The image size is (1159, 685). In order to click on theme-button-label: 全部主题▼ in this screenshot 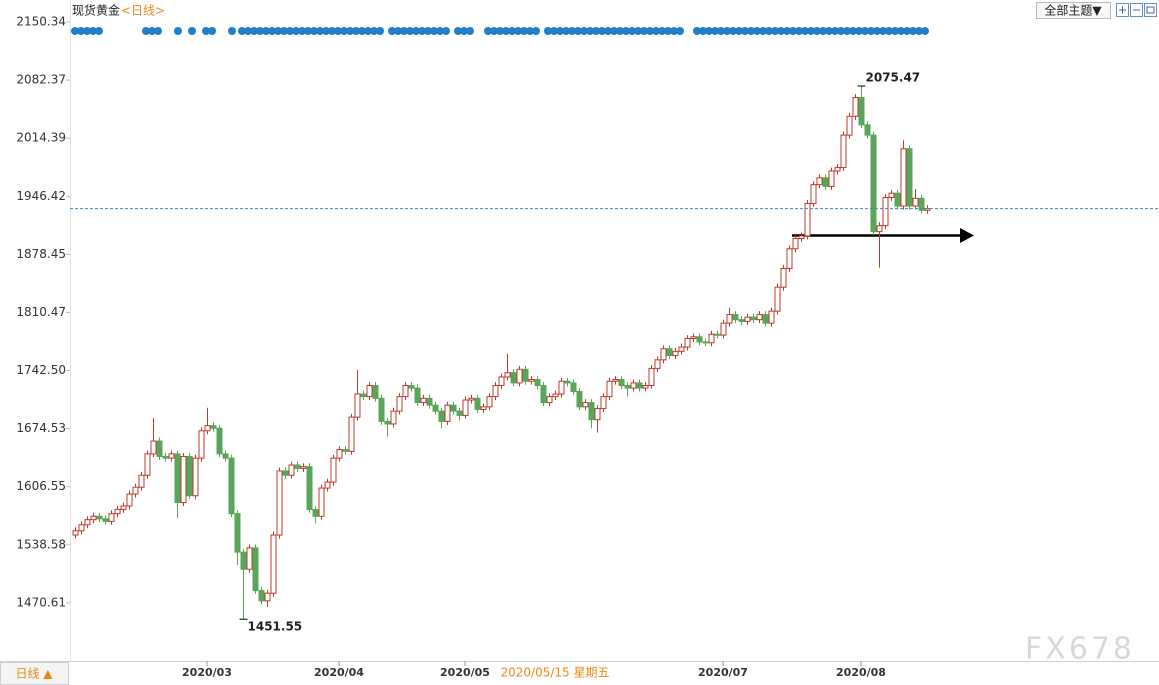, I will do `click(1073, 10)`.